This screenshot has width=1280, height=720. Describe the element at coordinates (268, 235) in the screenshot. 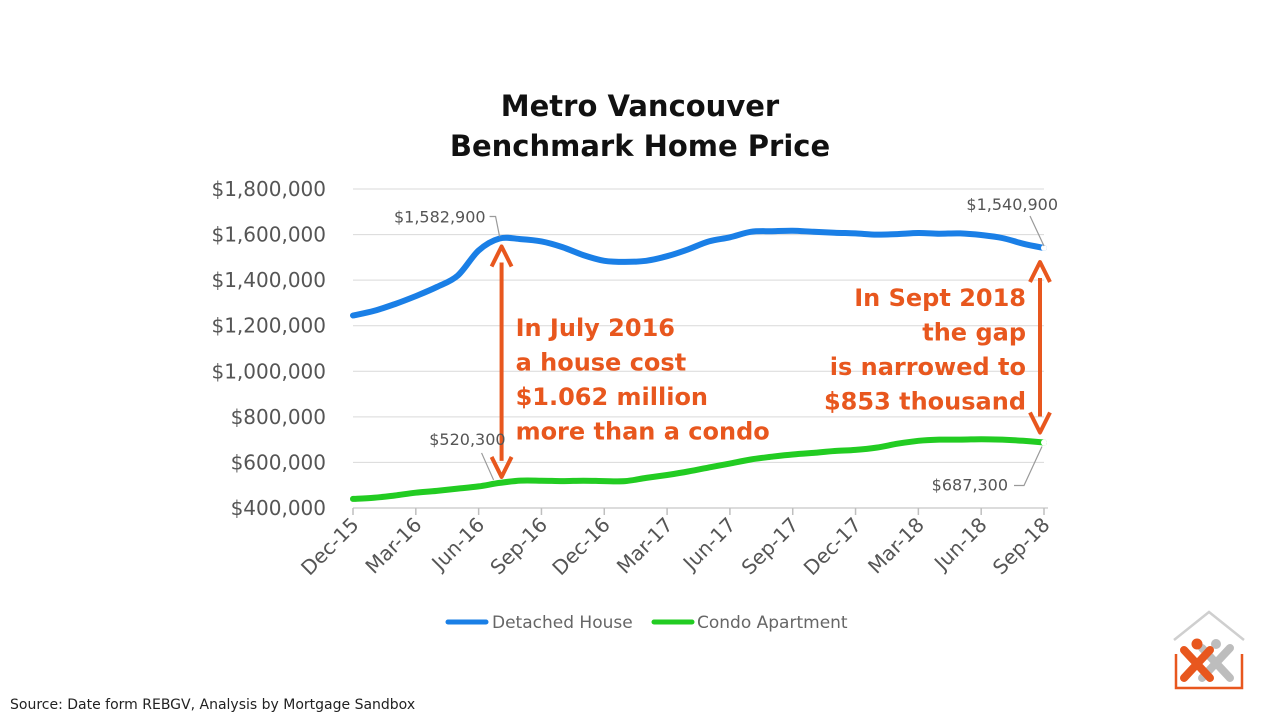

I see `y-tick-label: $1,600,000` at that location.